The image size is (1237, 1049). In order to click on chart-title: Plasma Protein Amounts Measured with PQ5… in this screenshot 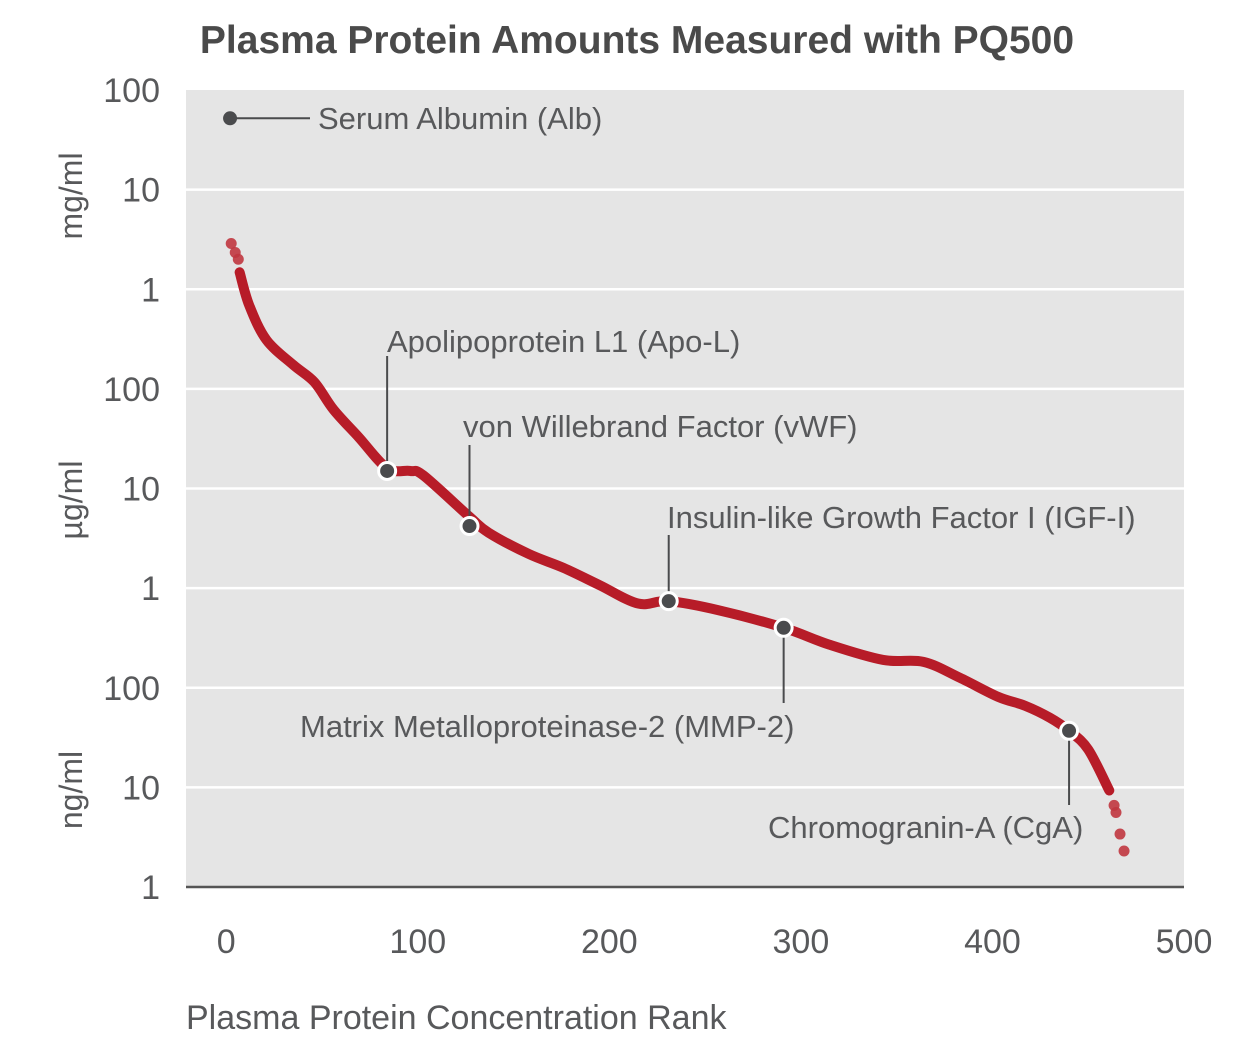, I will do `click(637, 40)`.